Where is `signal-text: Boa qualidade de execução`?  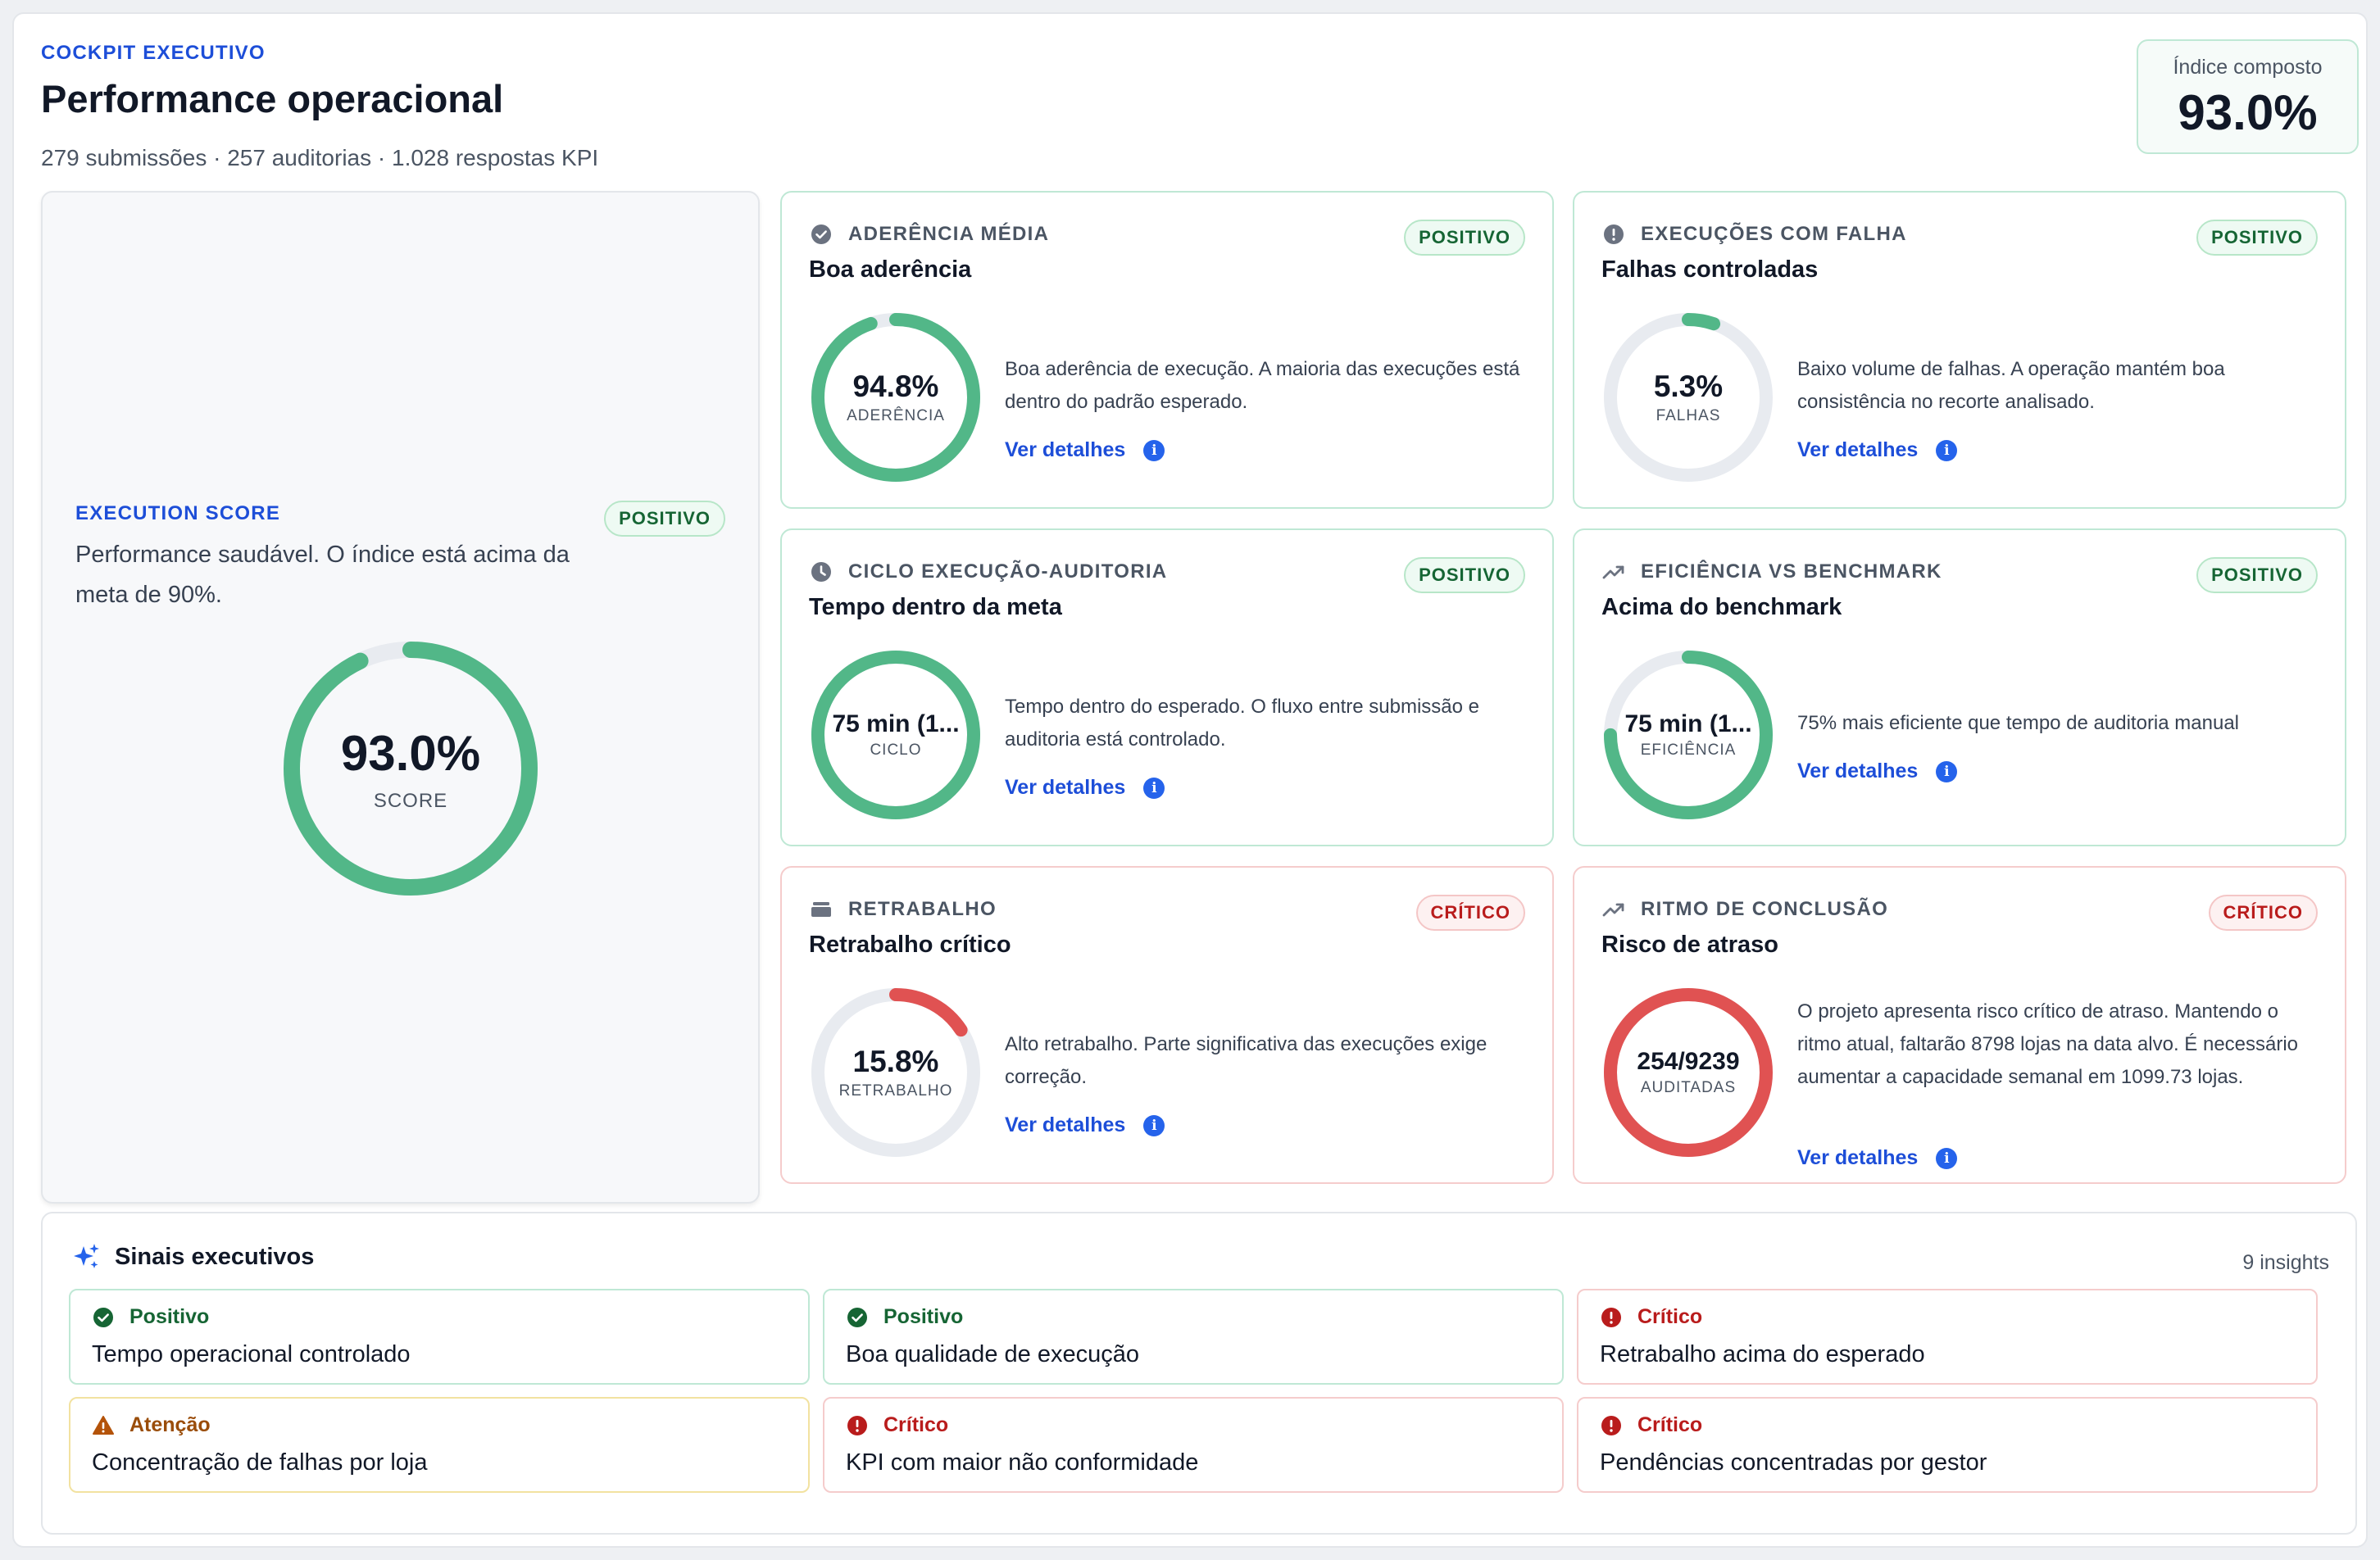 signal-text: Boa qualidade de execução is located at coordinates (992, 1354).